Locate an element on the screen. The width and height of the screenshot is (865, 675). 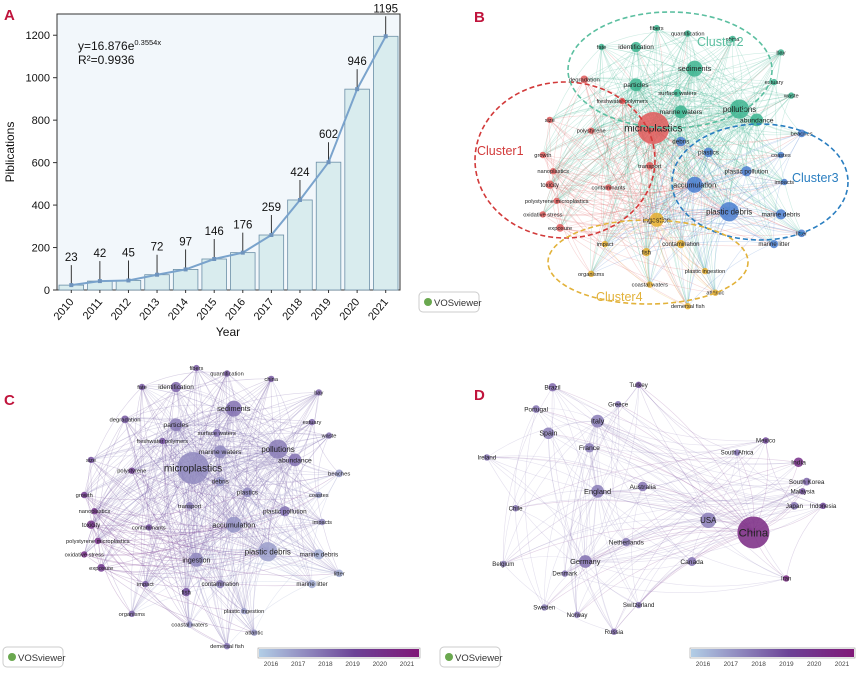
x-tick-label: 2016 is located at coordinates (235, 309).